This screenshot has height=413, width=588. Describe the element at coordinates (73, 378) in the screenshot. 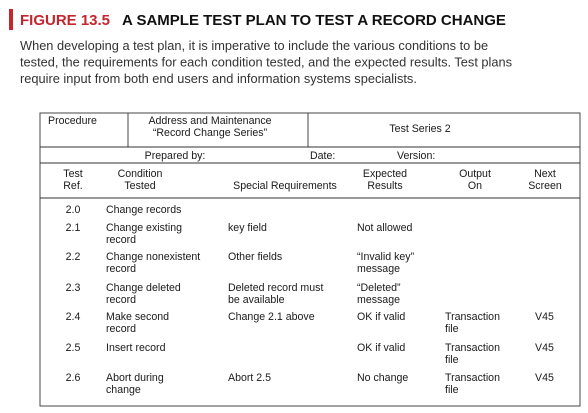

I see `table-cell: 2.6` at that location.